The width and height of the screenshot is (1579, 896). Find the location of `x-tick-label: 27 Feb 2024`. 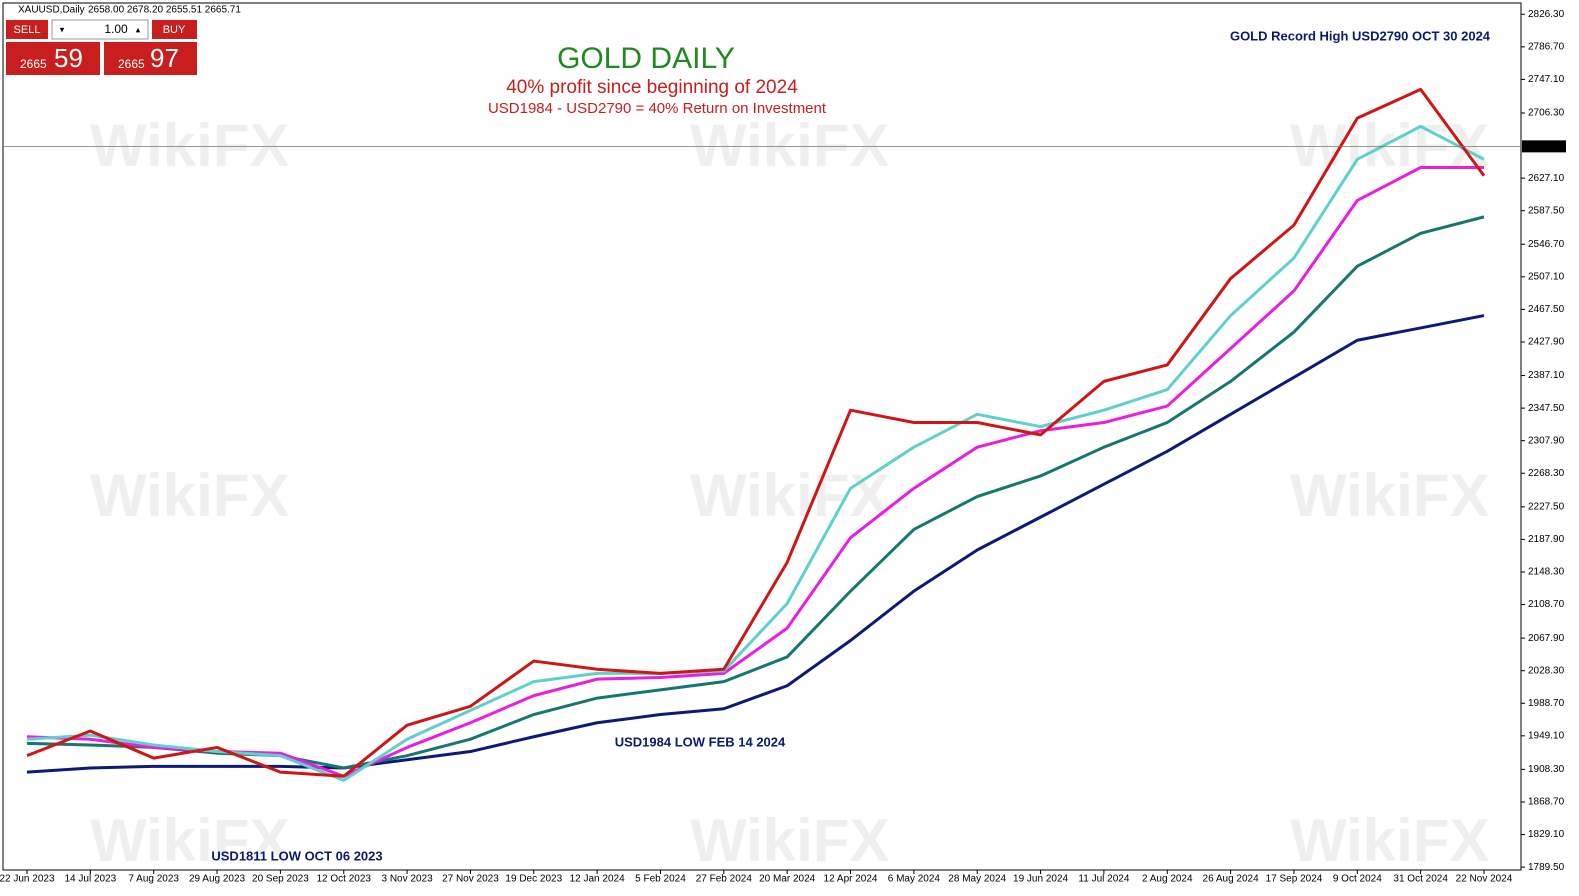

x-tick-label: 27 Feb 2024 is located at coordinates (724, 879).